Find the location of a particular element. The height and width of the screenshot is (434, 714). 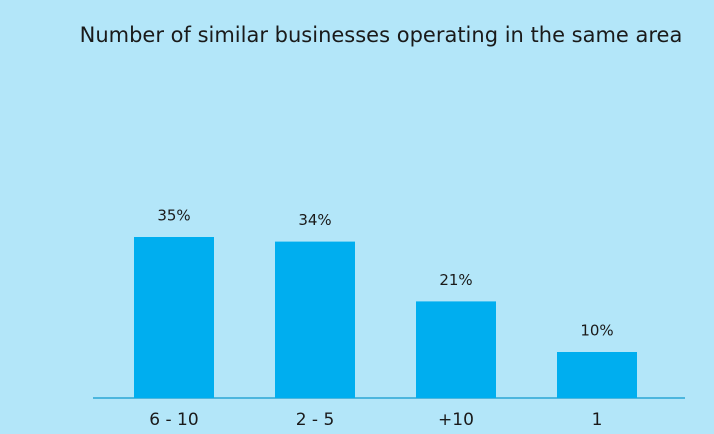

x-tick-label: 2 - 5 is located at coordinates (315, 420).